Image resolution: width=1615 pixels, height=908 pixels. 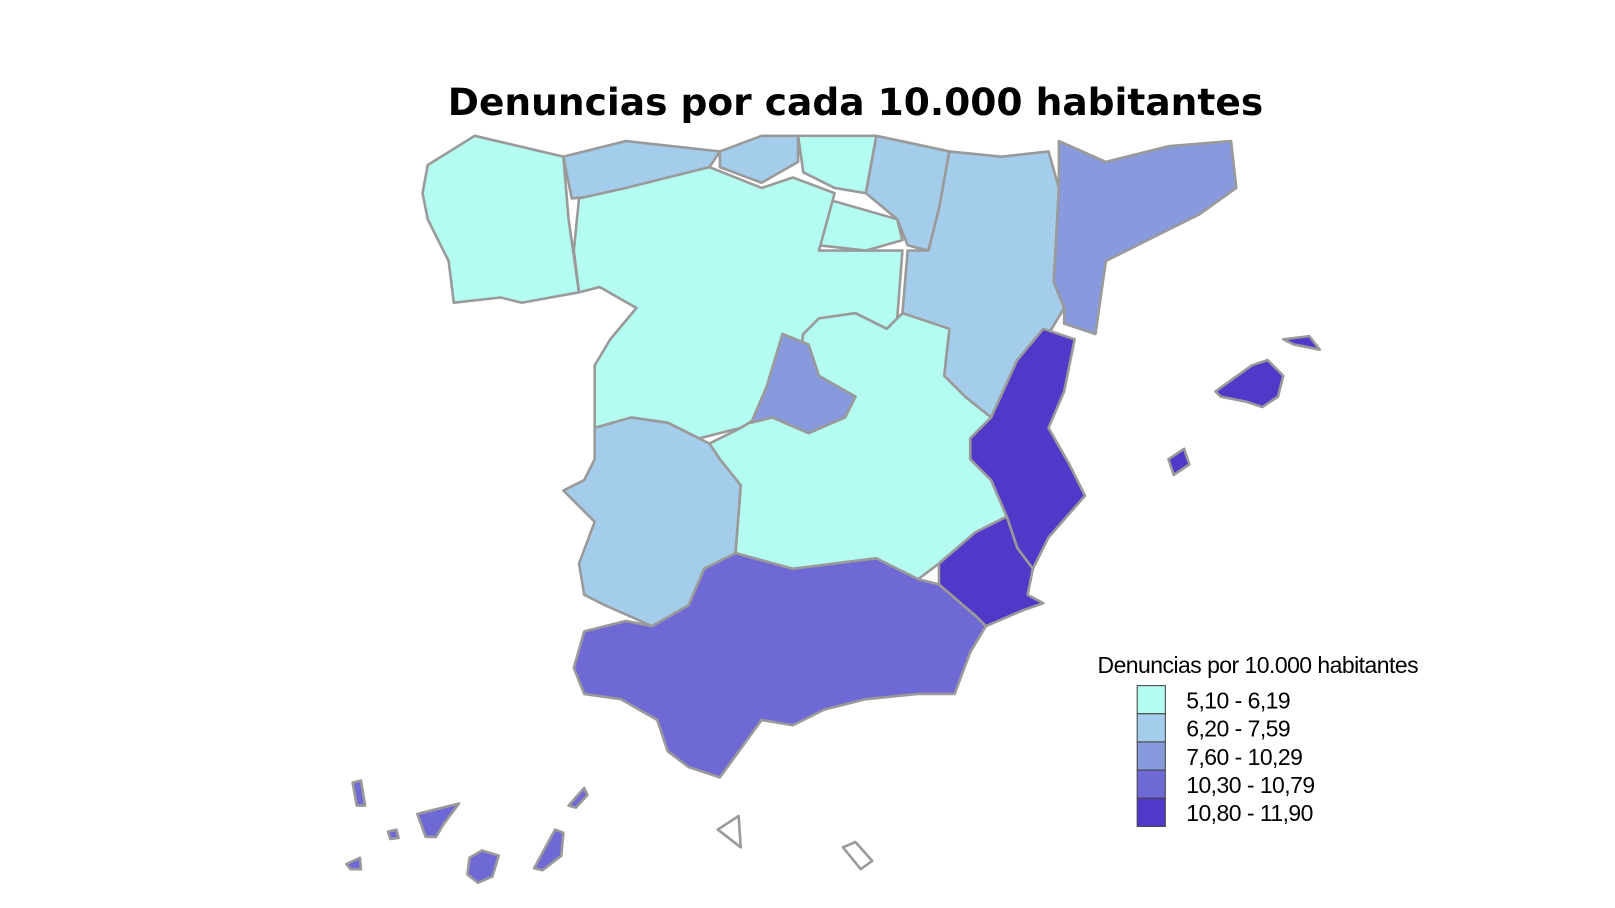 I want to click on legend-label: 10,80 - 11,90, so click(x=1249, y=813).